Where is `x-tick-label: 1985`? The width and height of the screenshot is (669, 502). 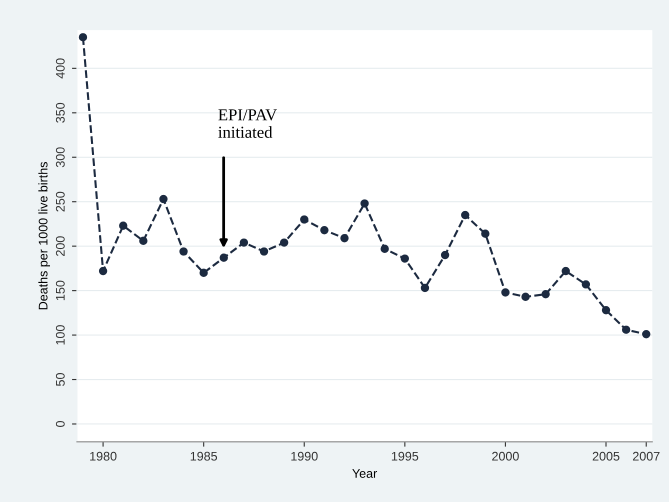 x-tick-label: 1985 is located at coordinates (204, 456).